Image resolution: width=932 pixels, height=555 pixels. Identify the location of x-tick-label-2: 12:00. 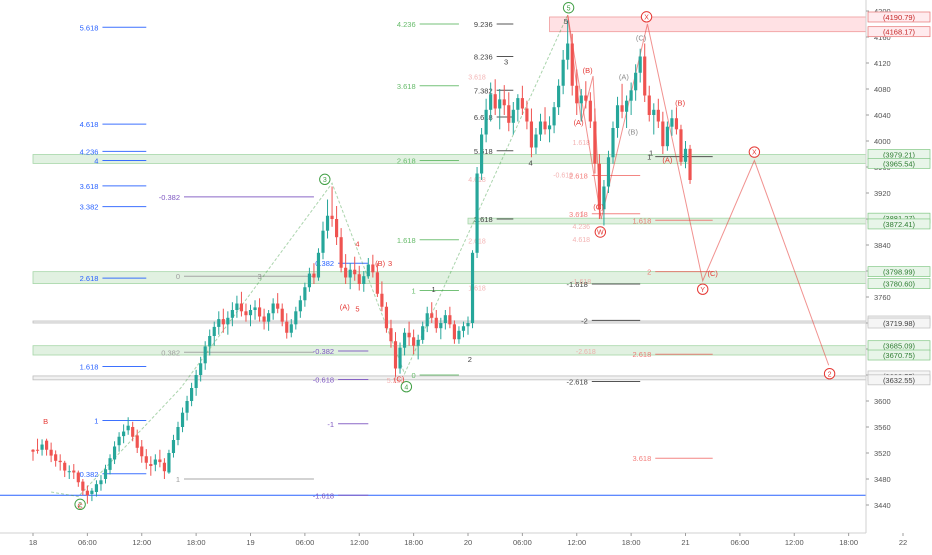
(141, 542).